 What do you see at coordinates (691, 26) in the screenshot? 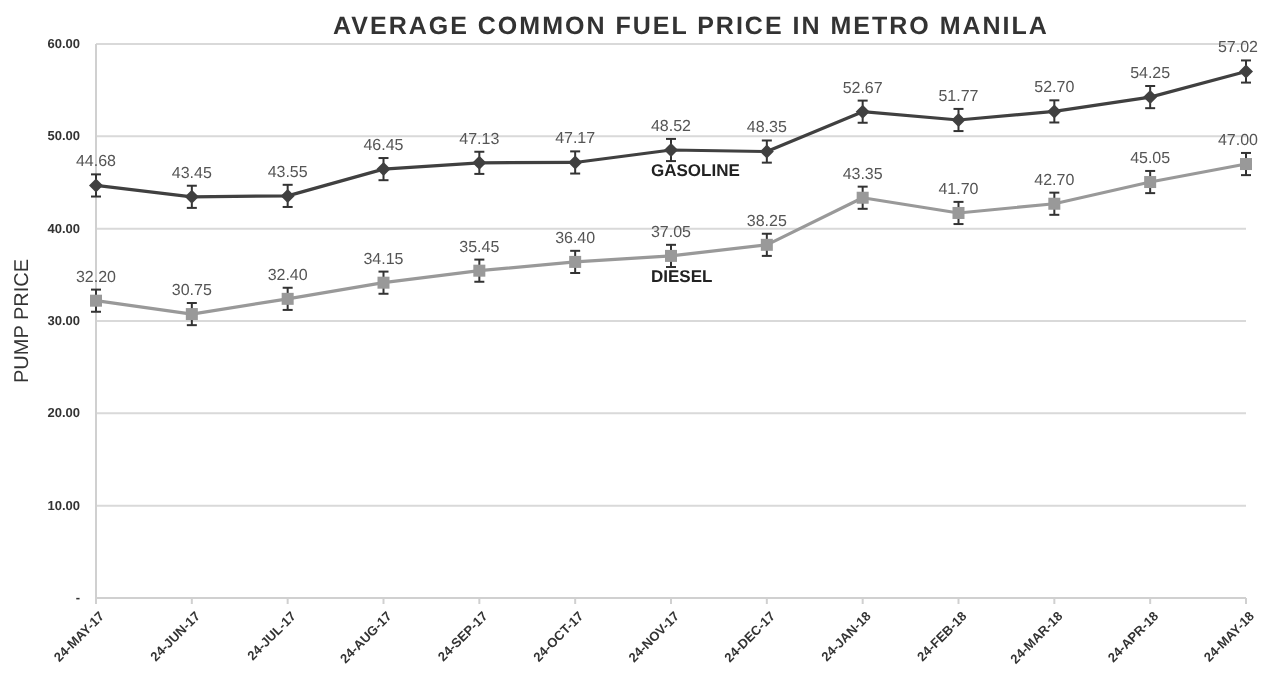
I see `chart-title: AVERAGE COMMON FUEL PRICE IN METRO MANILA` at bounding box center [691, 26].